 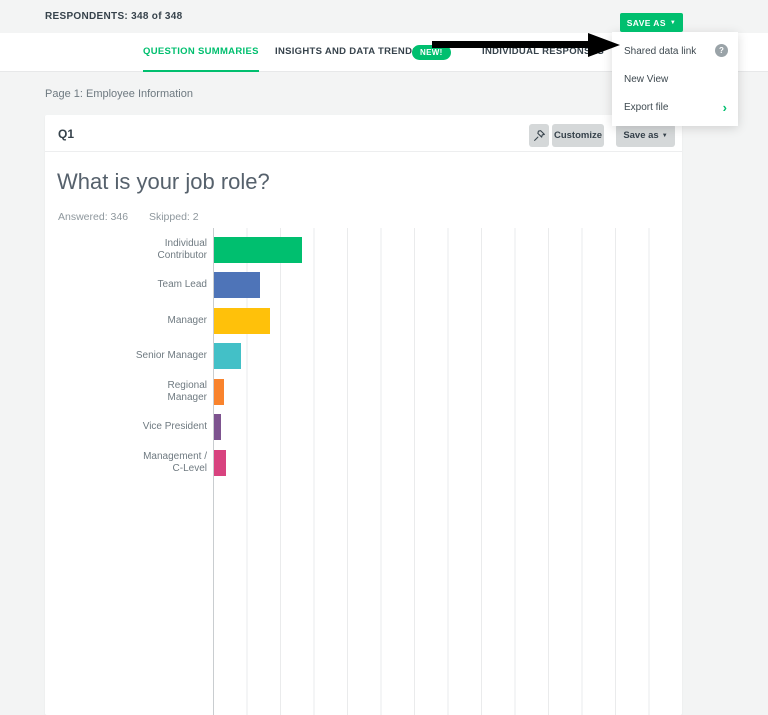 What do you see at coordinates (187, 320) in the screenshot?
I see `category-label: Manager` at bounding box center [187, 320].